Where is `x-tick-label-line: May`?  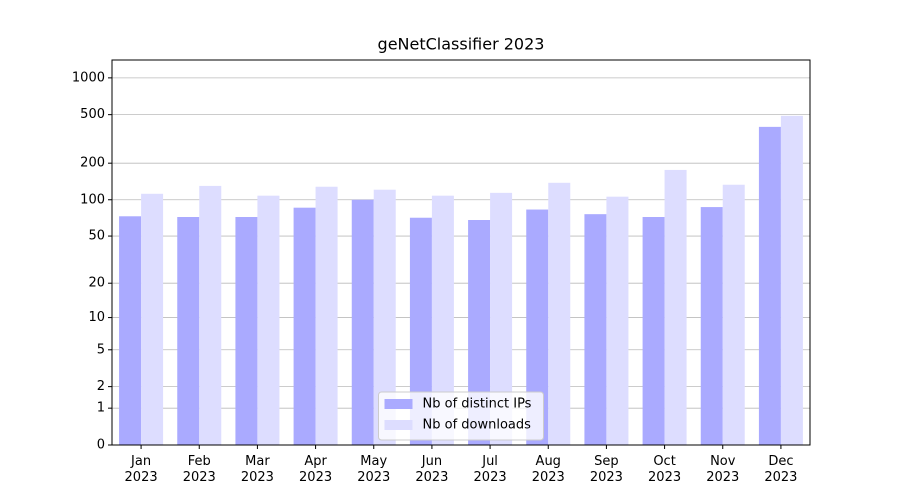
x-tick-label-line: May is located at coordinates (373, 461).